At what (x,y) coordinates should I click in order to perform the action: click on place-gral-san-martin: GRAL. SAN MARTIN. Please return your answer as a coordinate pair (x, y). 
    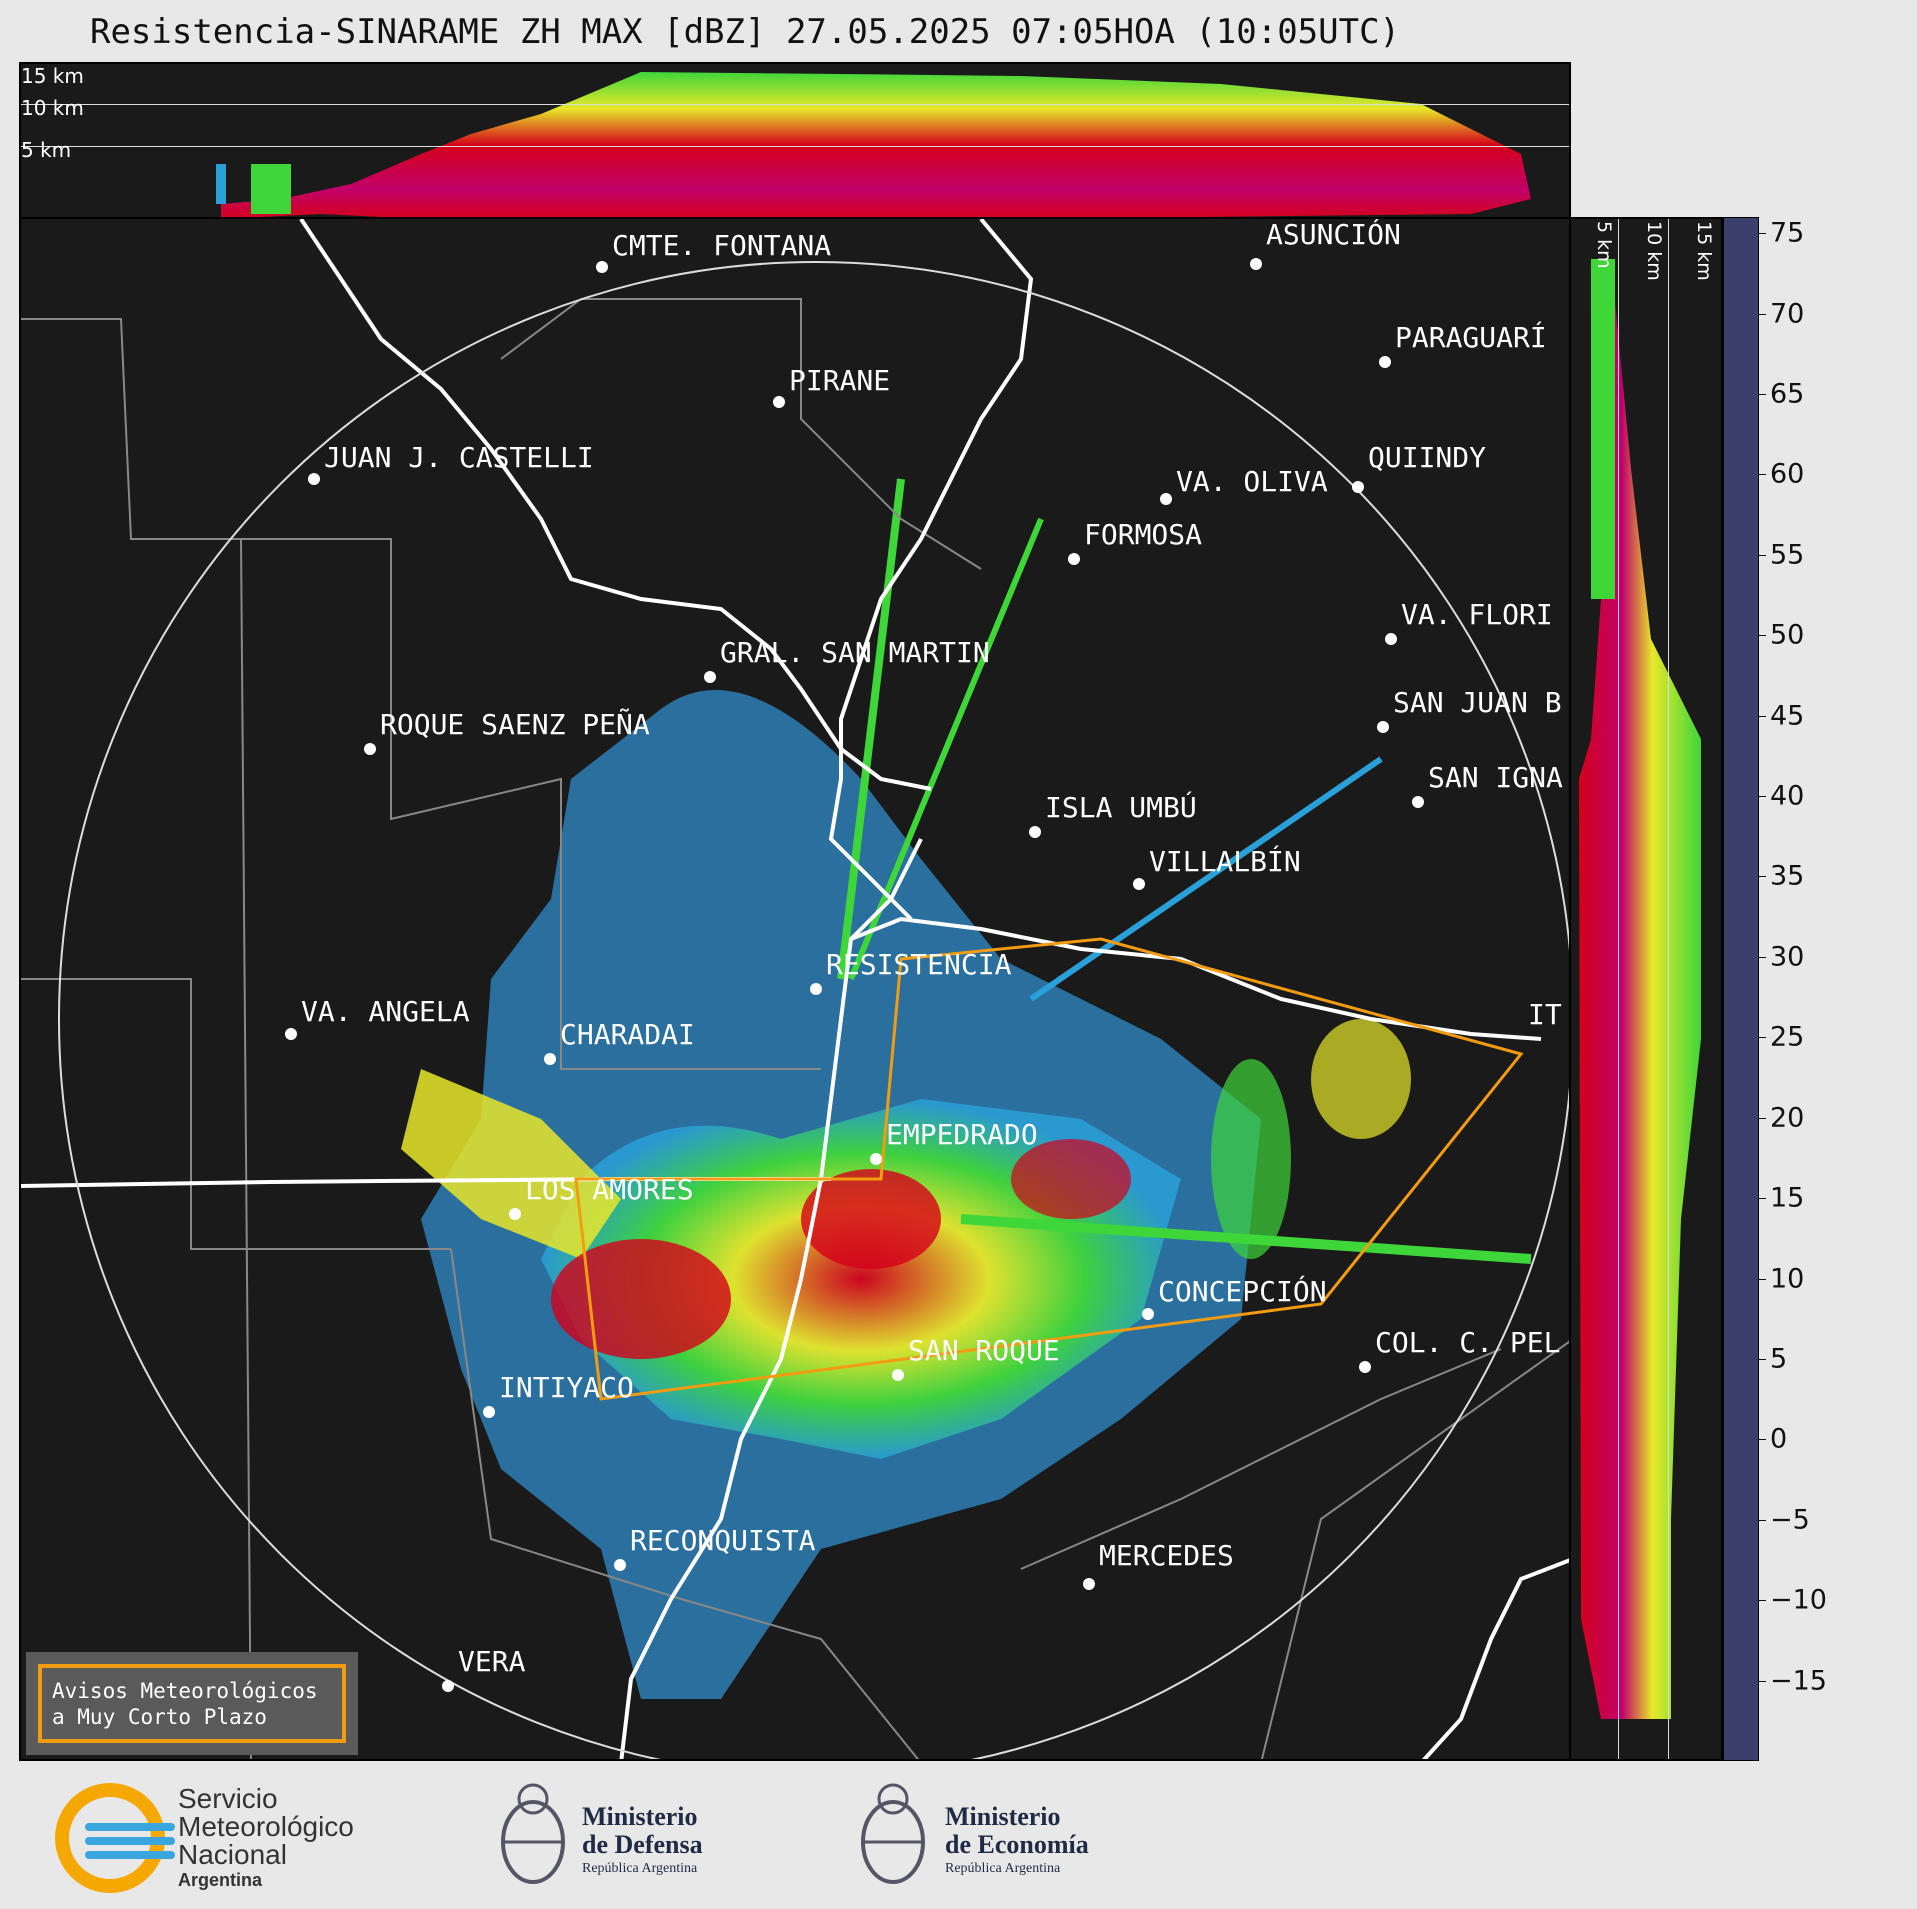
    Looking at the image, I should click on (855, 652).